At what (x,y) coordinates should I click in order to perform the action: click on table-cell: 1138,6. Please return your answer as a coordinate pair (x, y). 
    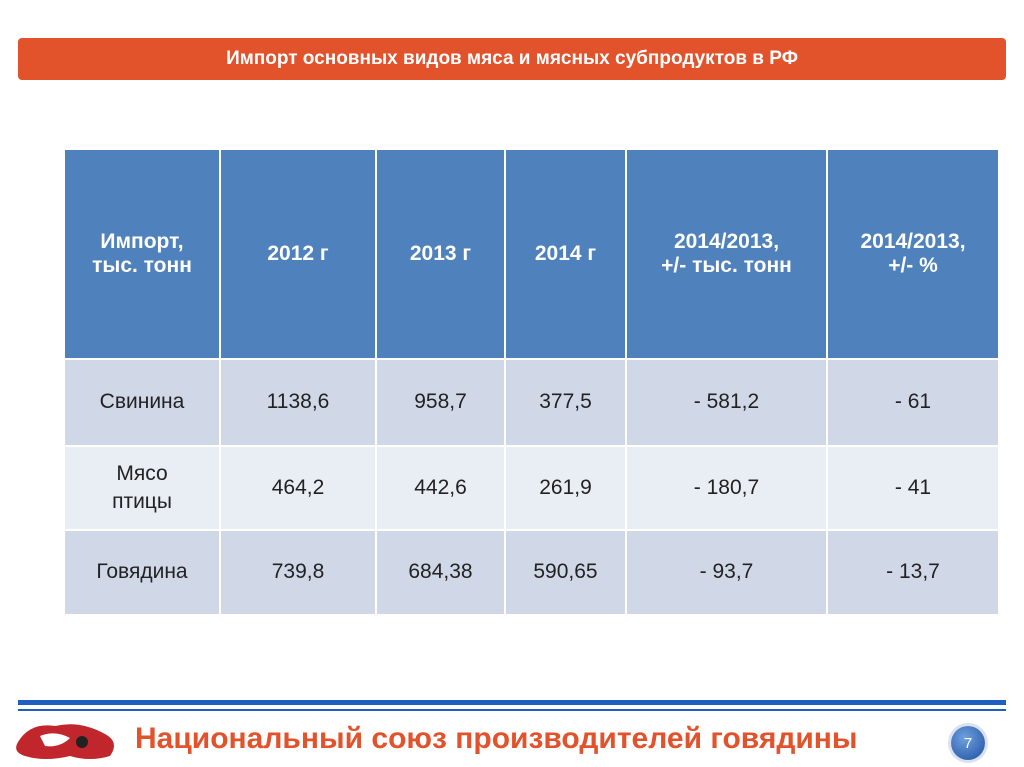
    Looking at the image, I should click on (298, 402).